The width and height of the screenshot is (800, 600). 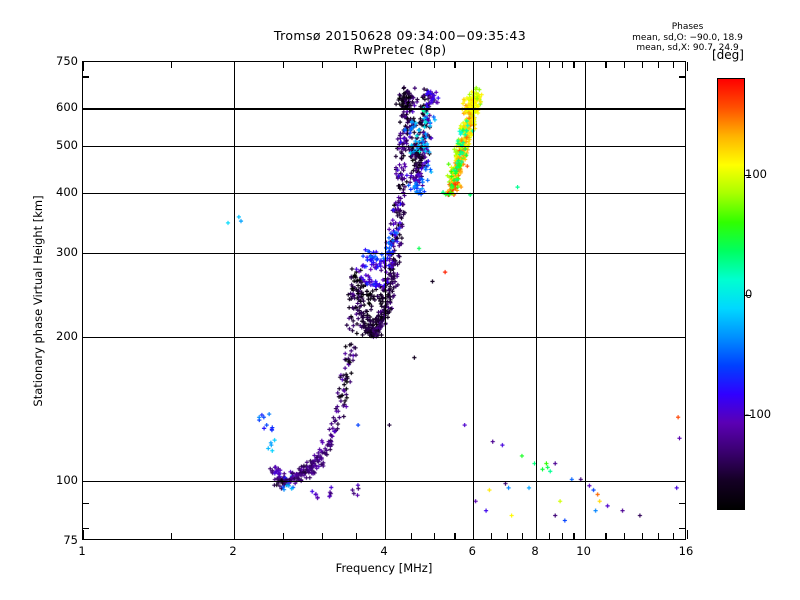 I want to click on x-tick-labels: 1 2 4 6 8 10 16, so click(x=385, y=553).